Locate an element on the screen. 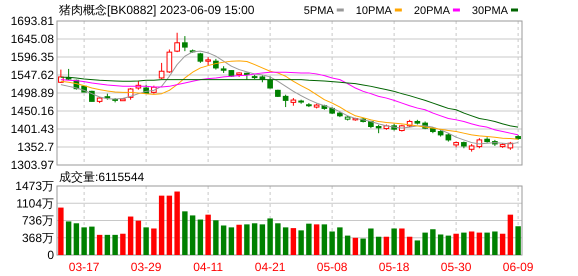  legend-label: 20PMA is located at coordinates (432, 11).